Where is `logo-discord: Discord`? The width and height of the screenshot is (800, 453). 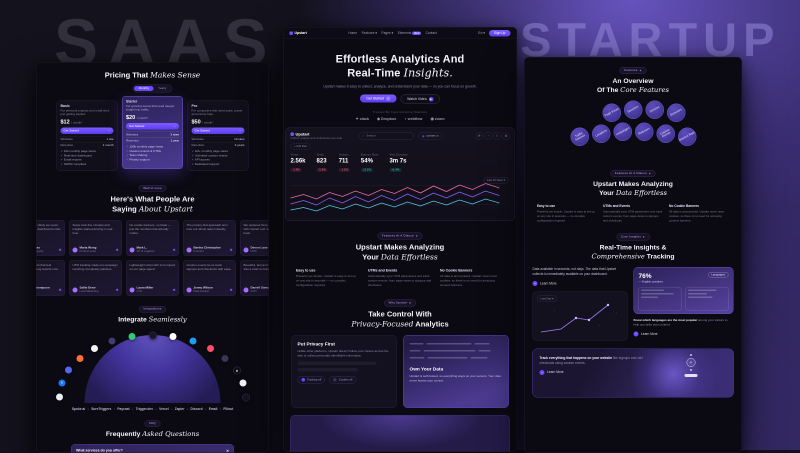
logo-discord: Discord is located at coordinates (193, 410).